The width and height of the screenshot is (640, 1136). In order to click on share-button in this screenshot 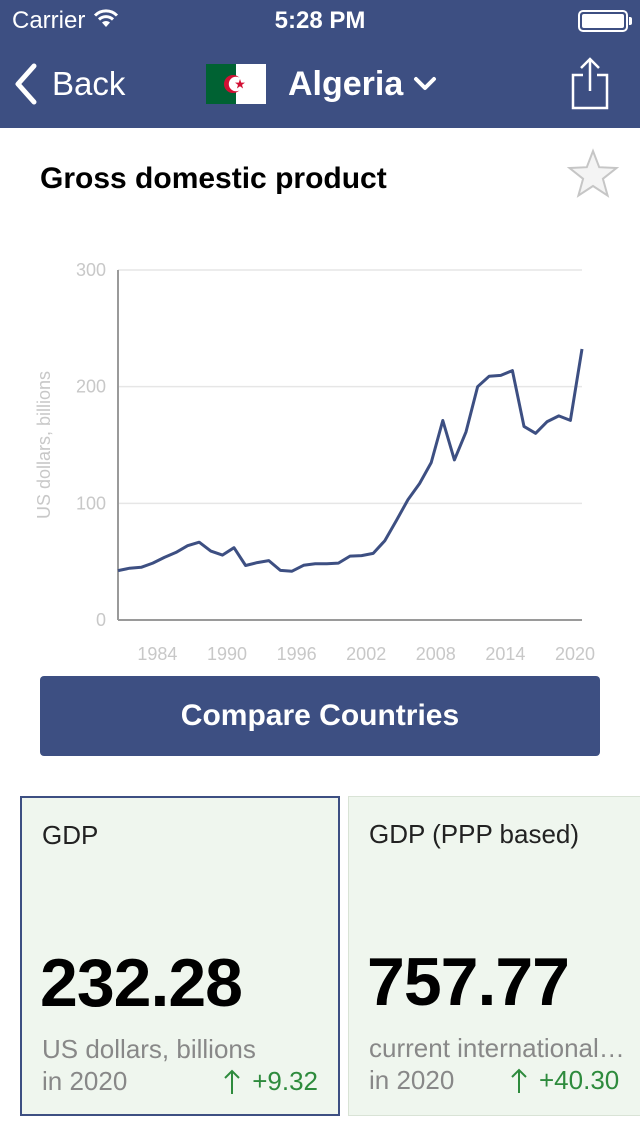, I will do `click(590, 85)`.